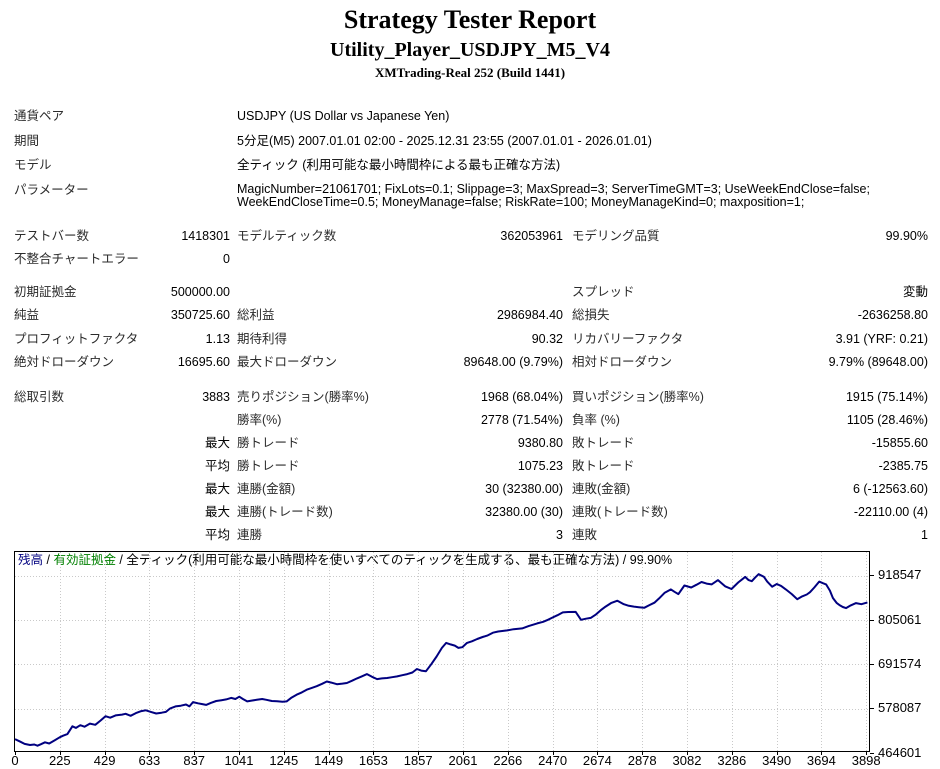 This screenshot has width=940, height=769. I want to click on stats-cell: 平均, so click(122, 539).